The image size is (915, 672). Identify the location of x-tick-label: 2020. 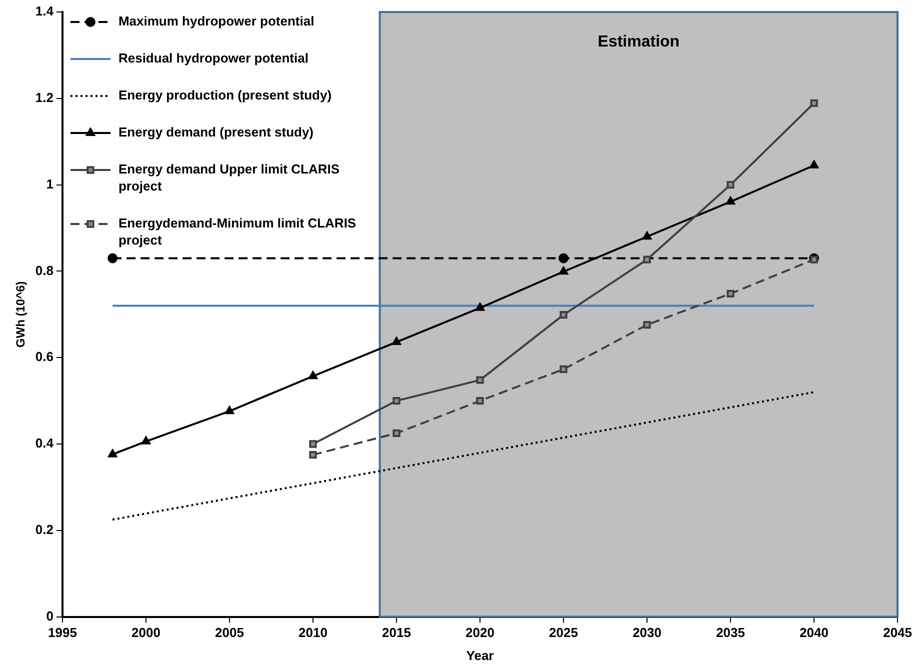
(480, 632).